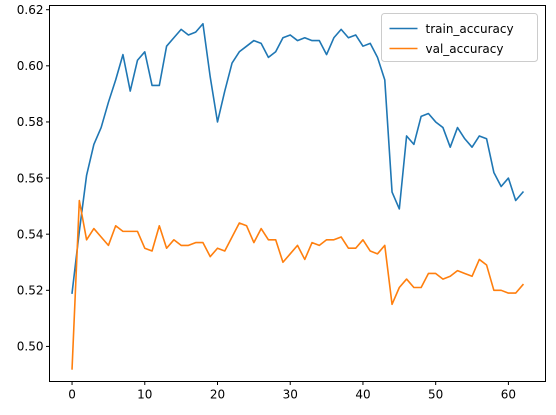 Image resolution: width=556 pixels, height=415 pixels. I want to click on x-tick-label: 30, so click(290, 395).